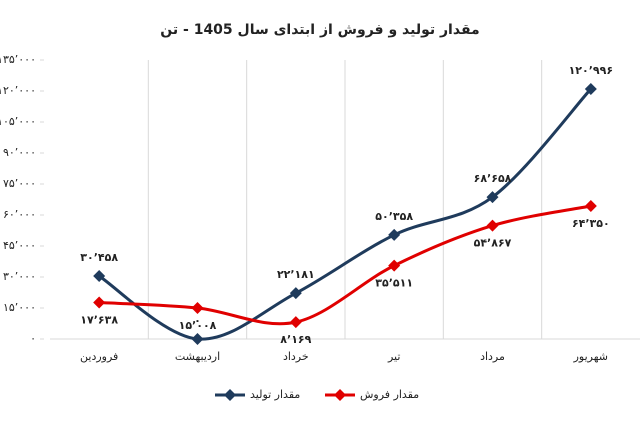 This screenshot has height=426, width=640. What do you see at coordinates (590, 356) in the screenshot?
I see `x-tick-label: شهریور` at bounding box center [590, 356].